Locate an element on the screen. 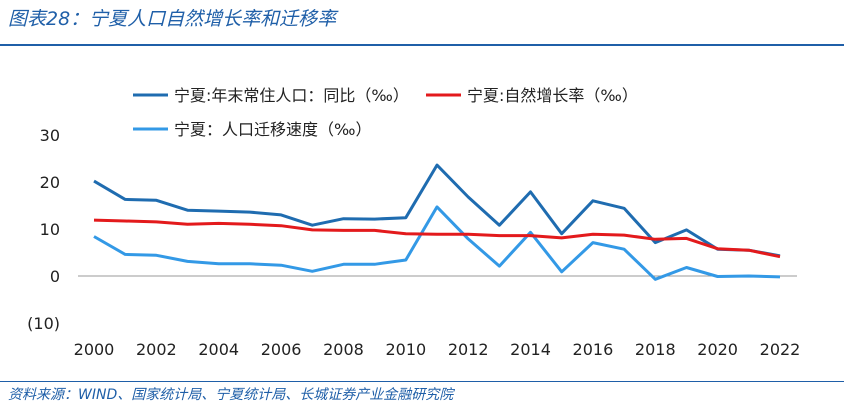 The height and width of the screenshot is (404, 844). x-tick-label: 2008 is located at coordinates (343, 349).